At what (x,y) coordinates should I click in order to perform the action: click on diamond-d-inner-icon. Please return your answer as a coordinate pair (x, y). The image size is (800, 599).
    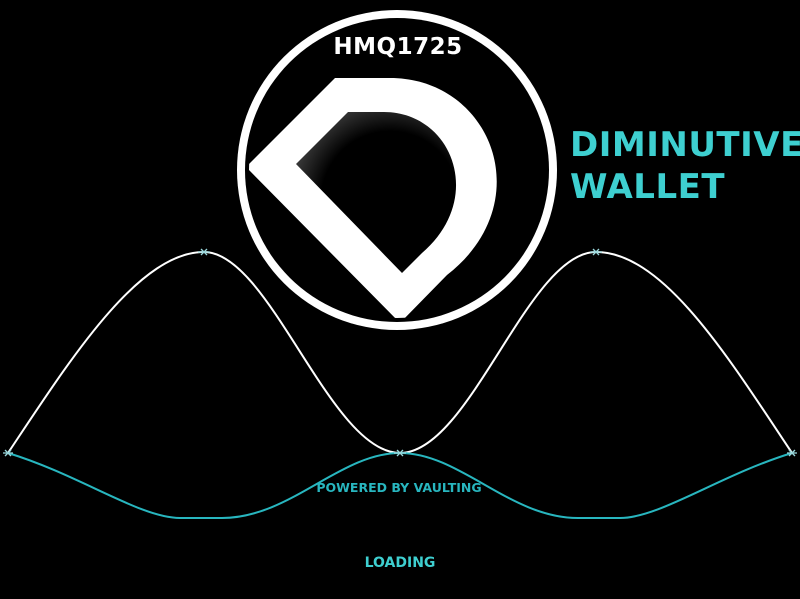
    Looking at the image, I should click on (376, 192).